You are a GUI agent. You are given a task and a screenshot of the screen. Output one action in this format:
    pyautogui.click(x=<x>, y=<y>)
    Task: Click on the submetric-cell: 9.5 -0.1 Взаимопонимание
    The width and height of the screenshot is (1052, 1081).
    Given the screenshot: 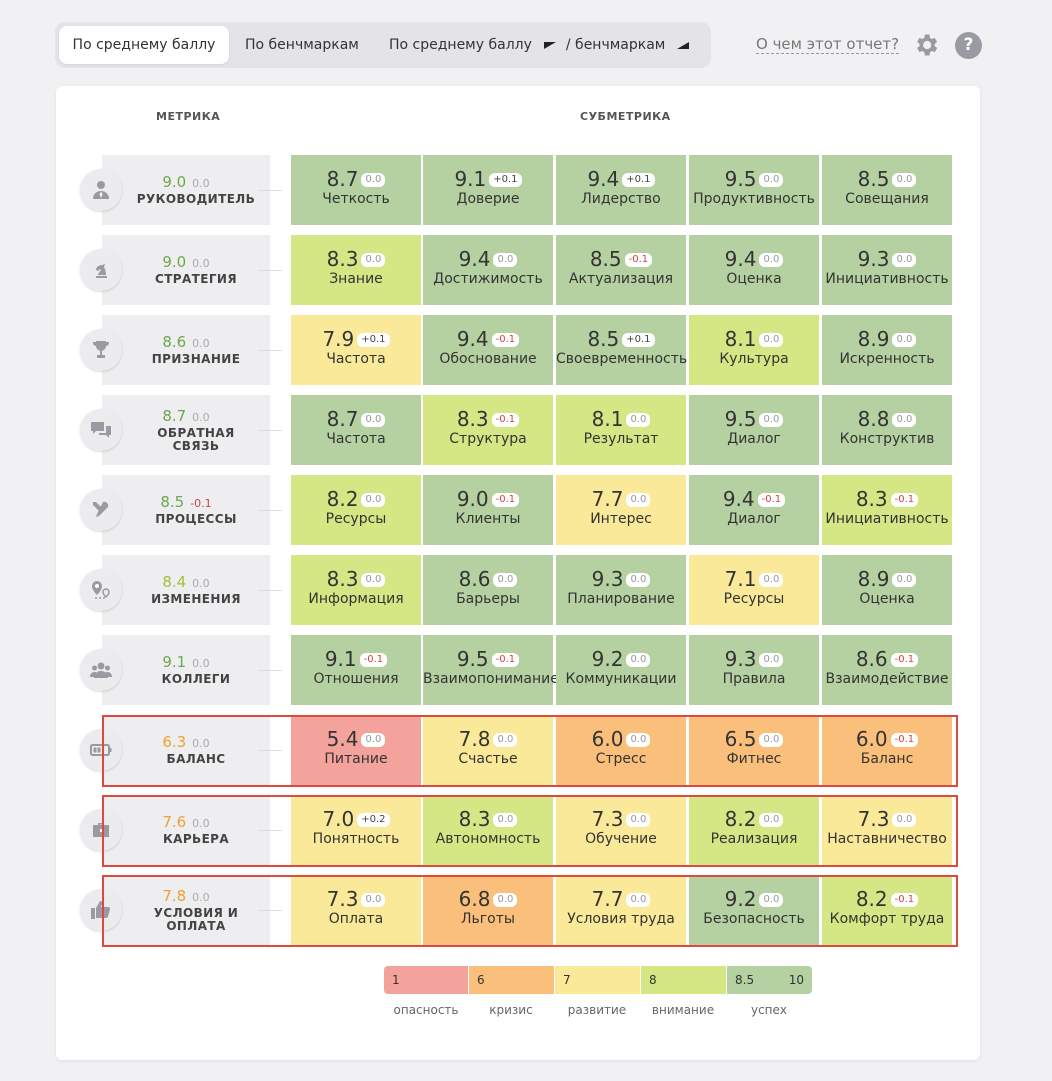 What is the action you would take?
    pyautogui.click(x=491, y=670)
    